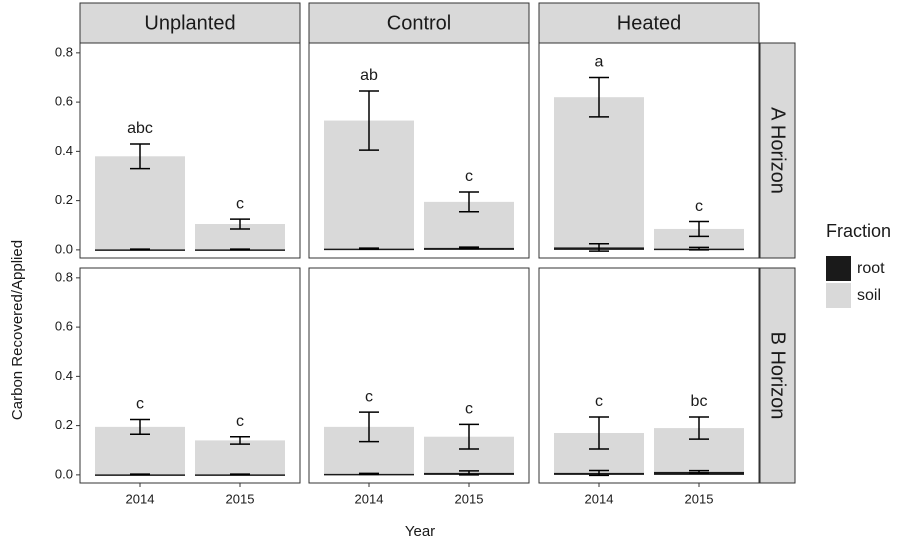  I want to click on legend-label: root, so click(871, 268).